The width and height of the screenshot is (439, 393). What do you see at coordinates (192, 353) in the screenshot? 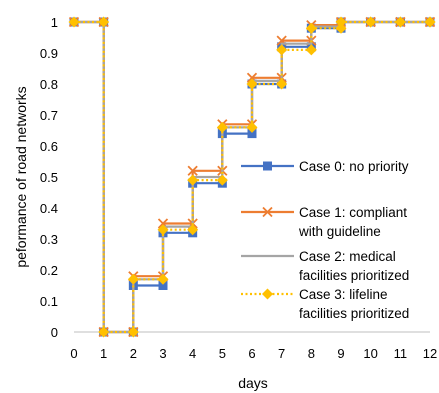
I see `x-tick-label: 4` at bounding box center [192, 353].